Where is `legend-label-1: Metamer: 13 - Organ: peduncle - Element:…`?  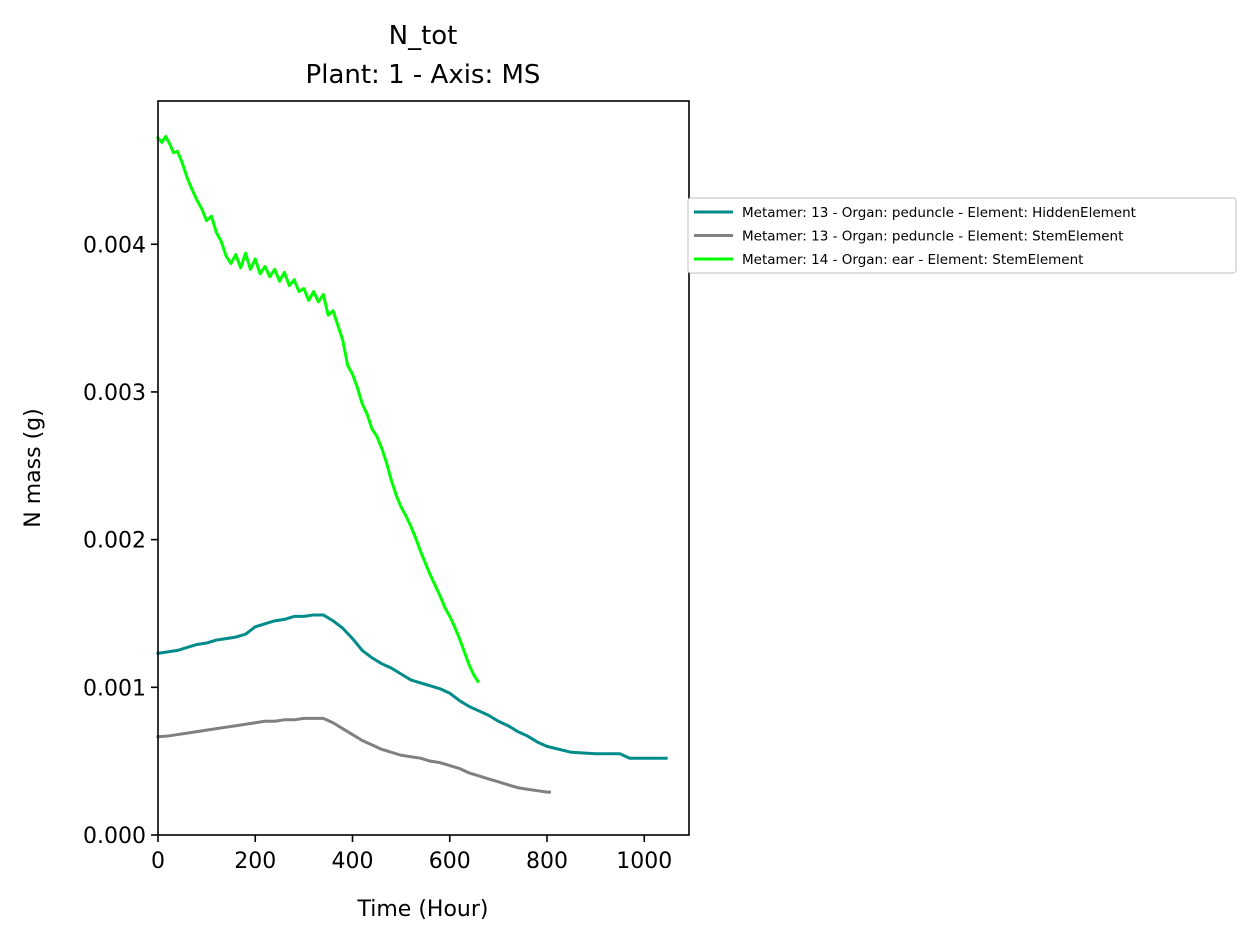
legend-label-1: Metamer: 13 - Organ: peduncle - Element:… is located at coordinates (939, 213).